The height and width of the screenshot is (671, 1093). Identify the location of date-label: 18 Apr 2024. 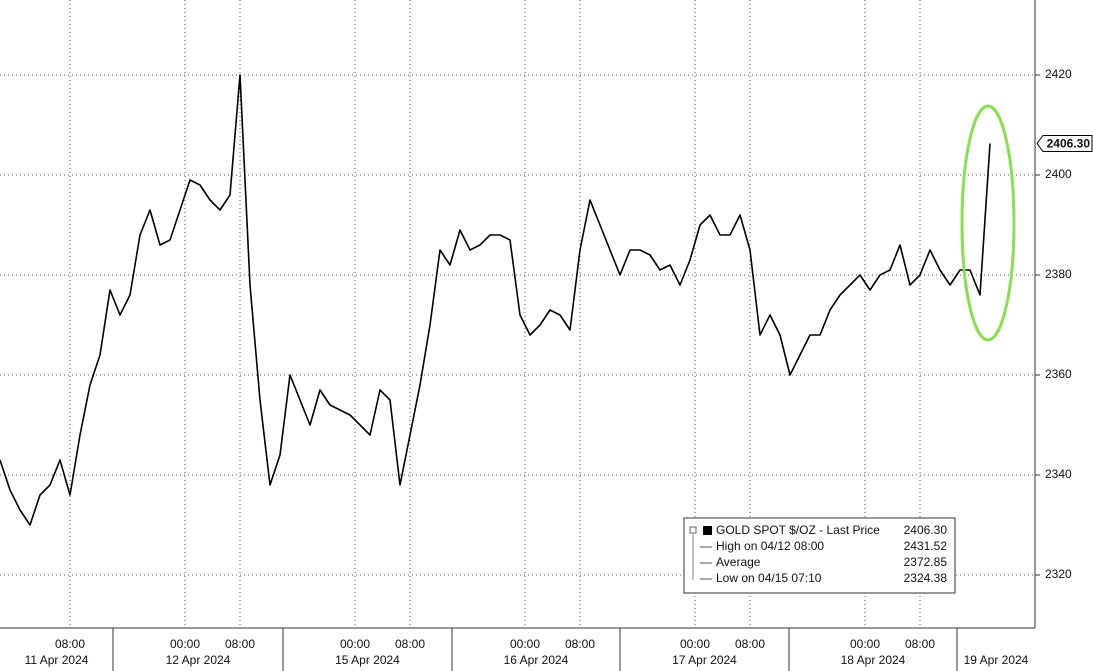
(873, 660).